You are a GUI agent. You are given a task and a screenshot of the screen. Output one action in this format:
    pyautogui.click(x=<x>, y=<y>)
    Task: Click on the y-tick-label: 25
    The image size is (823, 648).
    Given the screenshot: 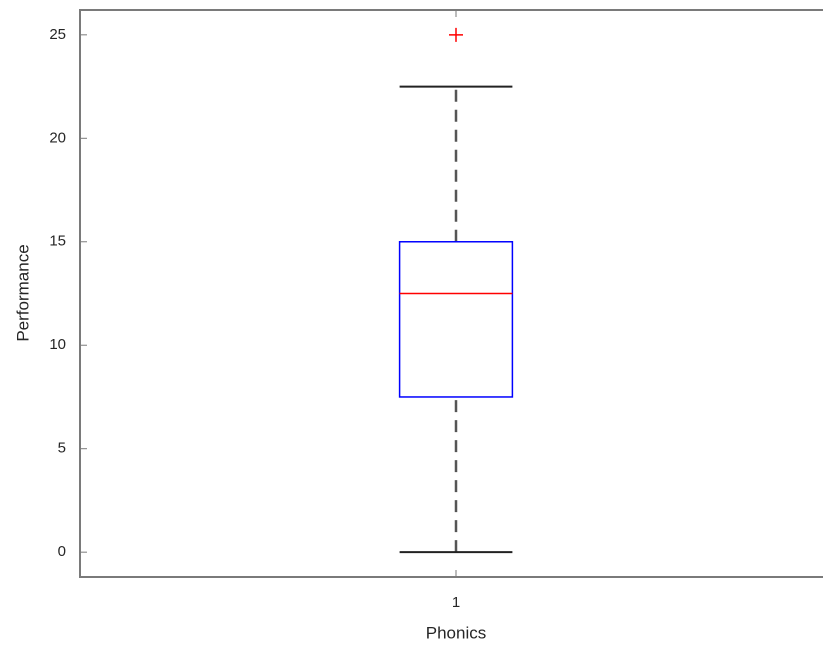 What is the action you would take?
    pyautogui.click(x=57, y=34)
    